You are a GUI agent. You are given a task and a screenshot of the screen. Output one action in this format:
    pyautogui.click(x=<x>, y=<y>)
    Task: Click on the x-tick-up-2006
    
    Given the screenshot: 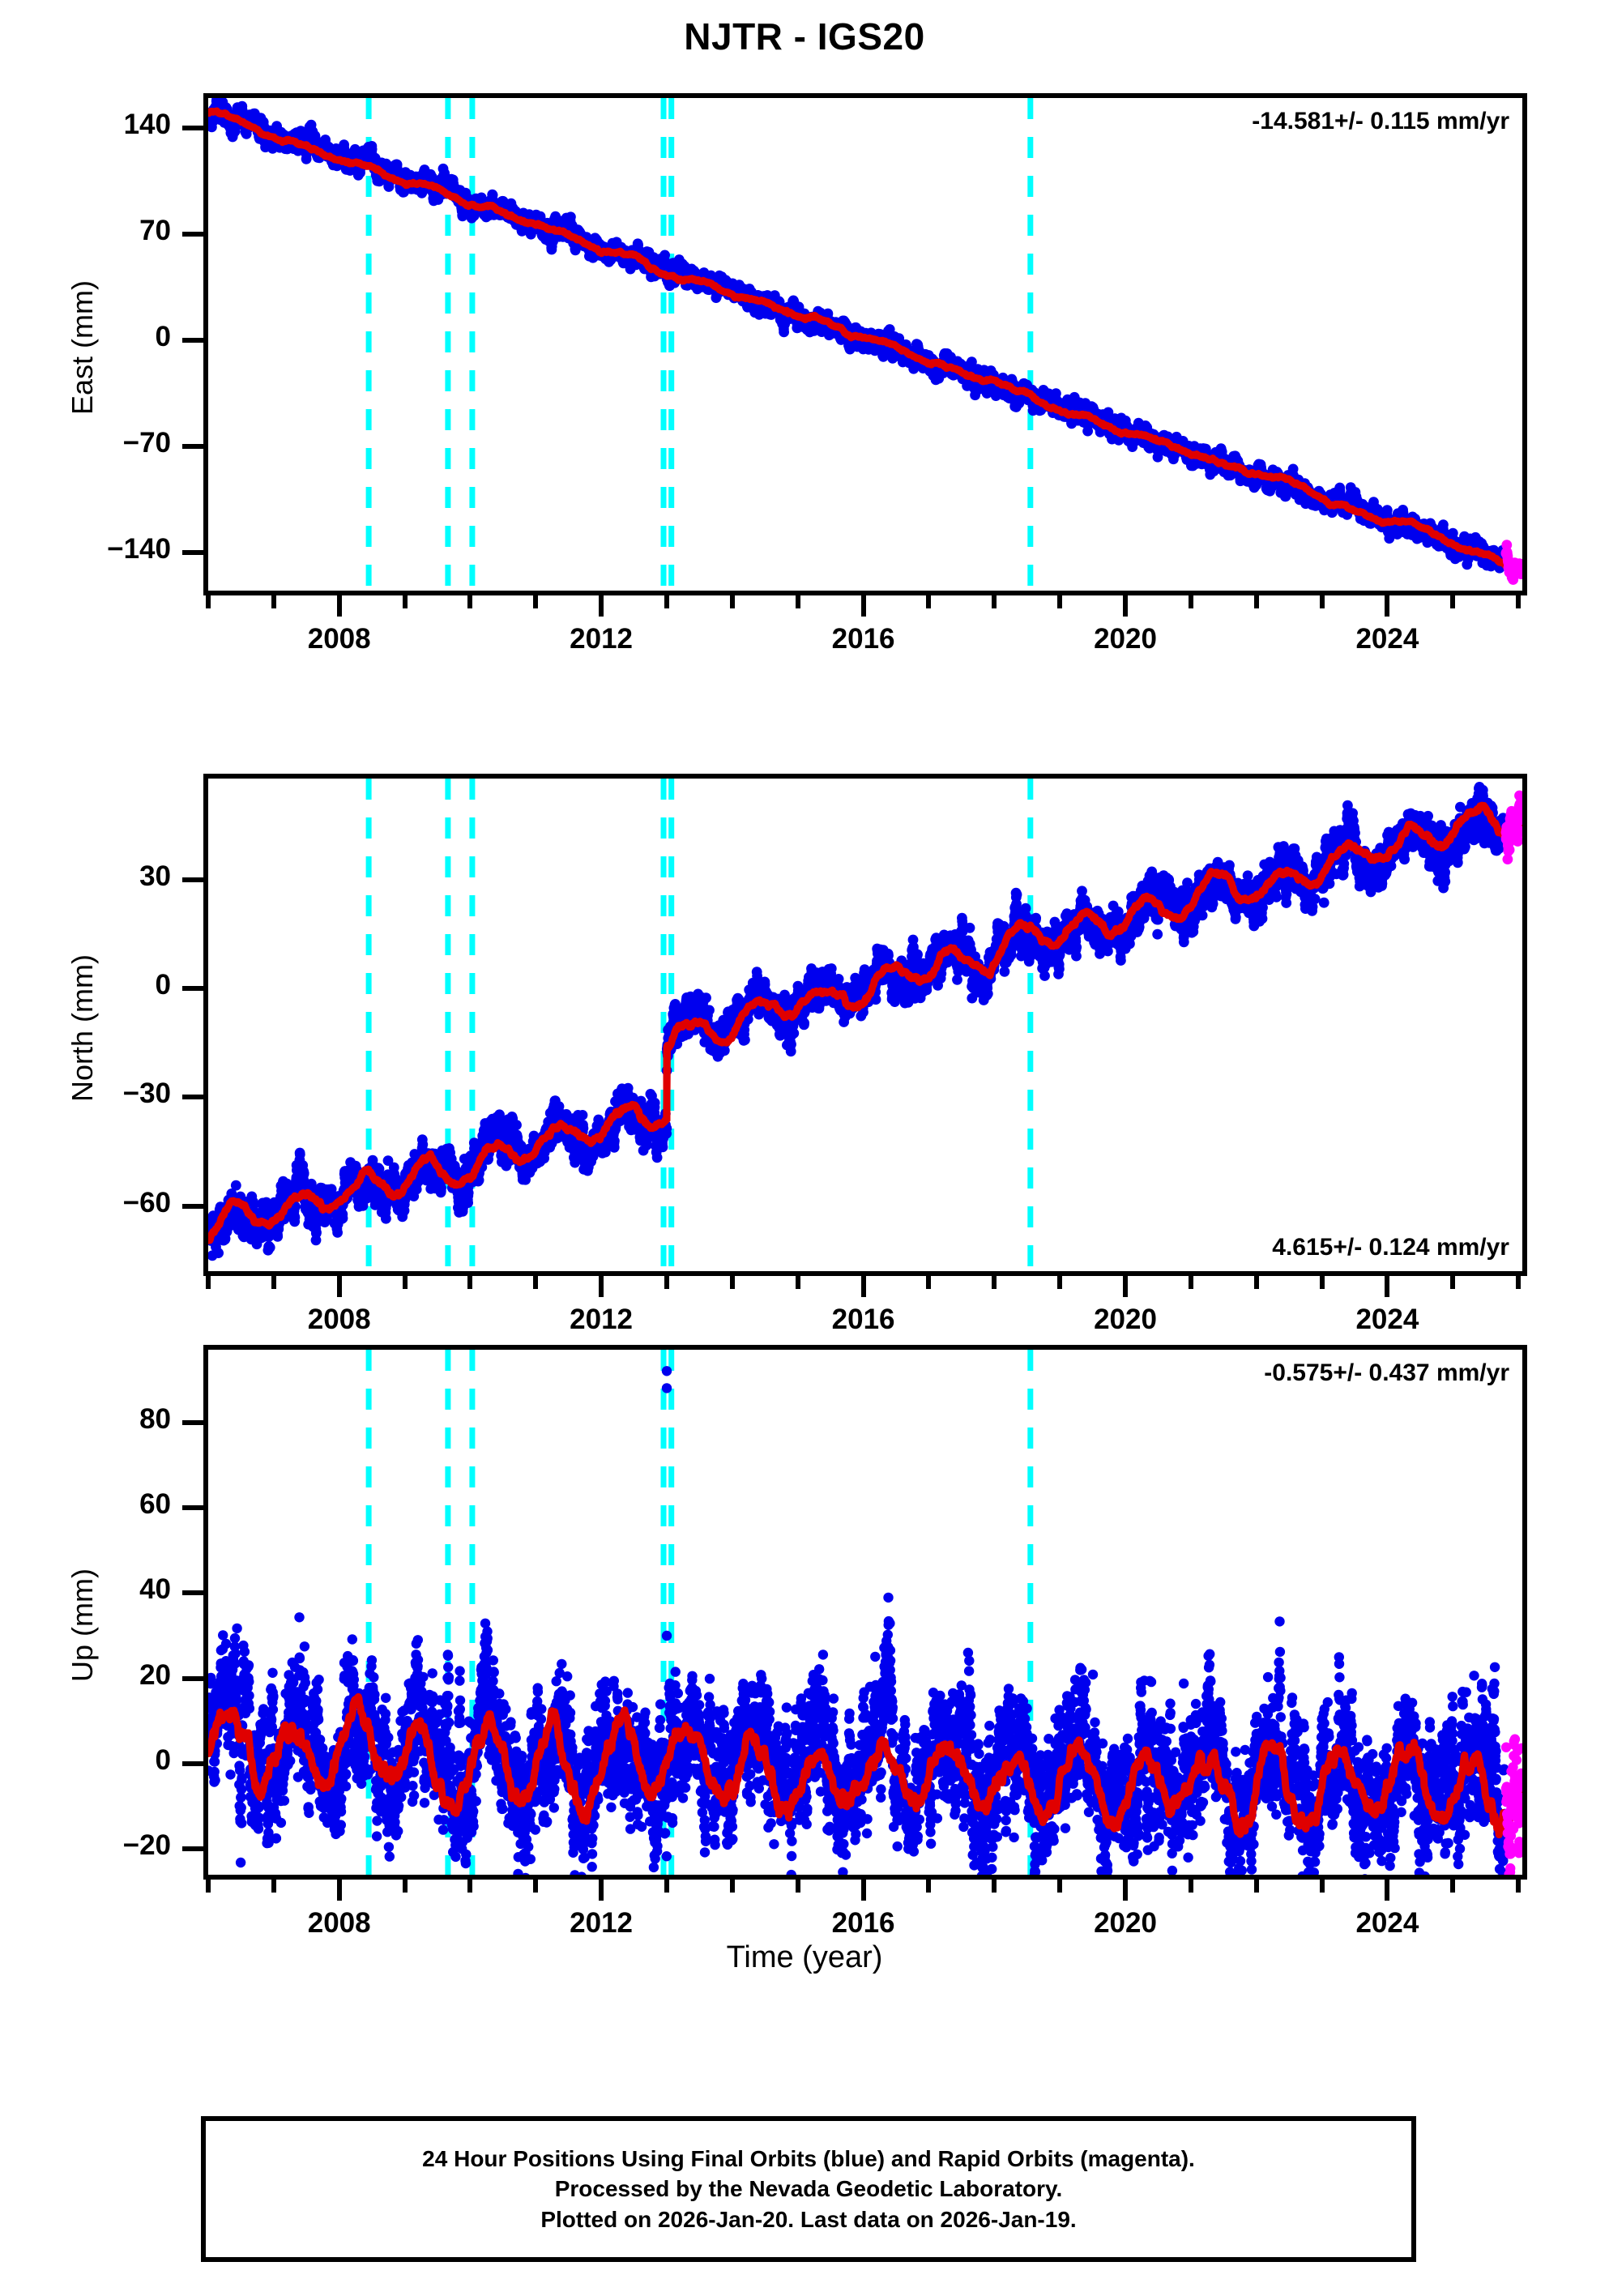 What is the action you would take?
    pyautogui.click(x=209, y=1886)
    